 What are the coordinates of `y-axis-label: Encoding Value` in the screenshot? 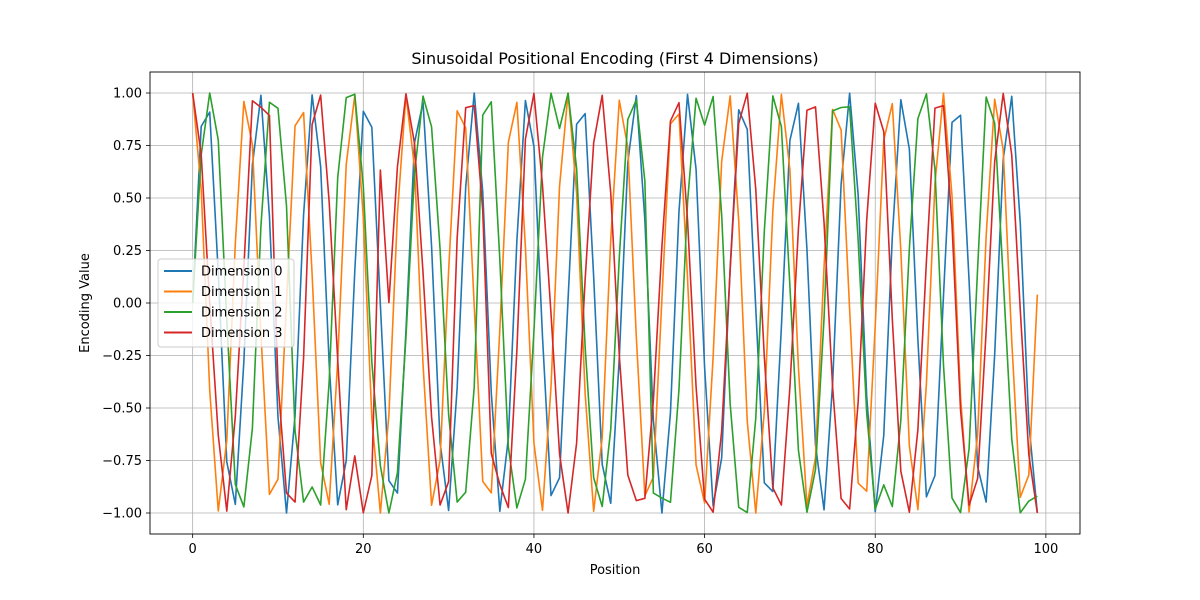 It's located at (85, 303).